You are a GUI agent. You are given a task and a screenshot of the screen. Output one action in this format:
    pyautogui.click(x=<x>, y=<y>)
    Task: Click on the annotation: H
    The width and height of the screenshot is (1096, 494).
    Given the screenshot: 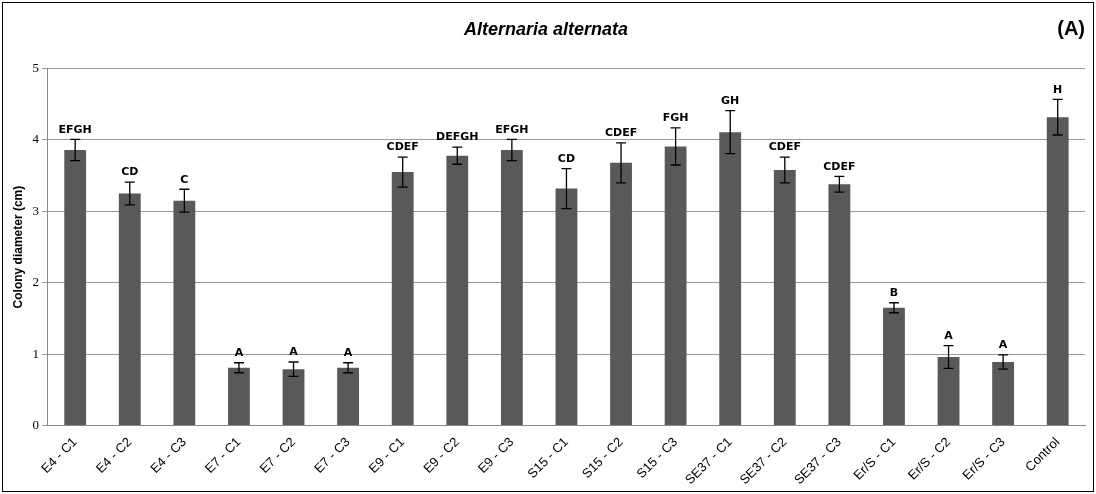 What is the action you would take?
    pyautogui.click(x=1058, y=89)
    